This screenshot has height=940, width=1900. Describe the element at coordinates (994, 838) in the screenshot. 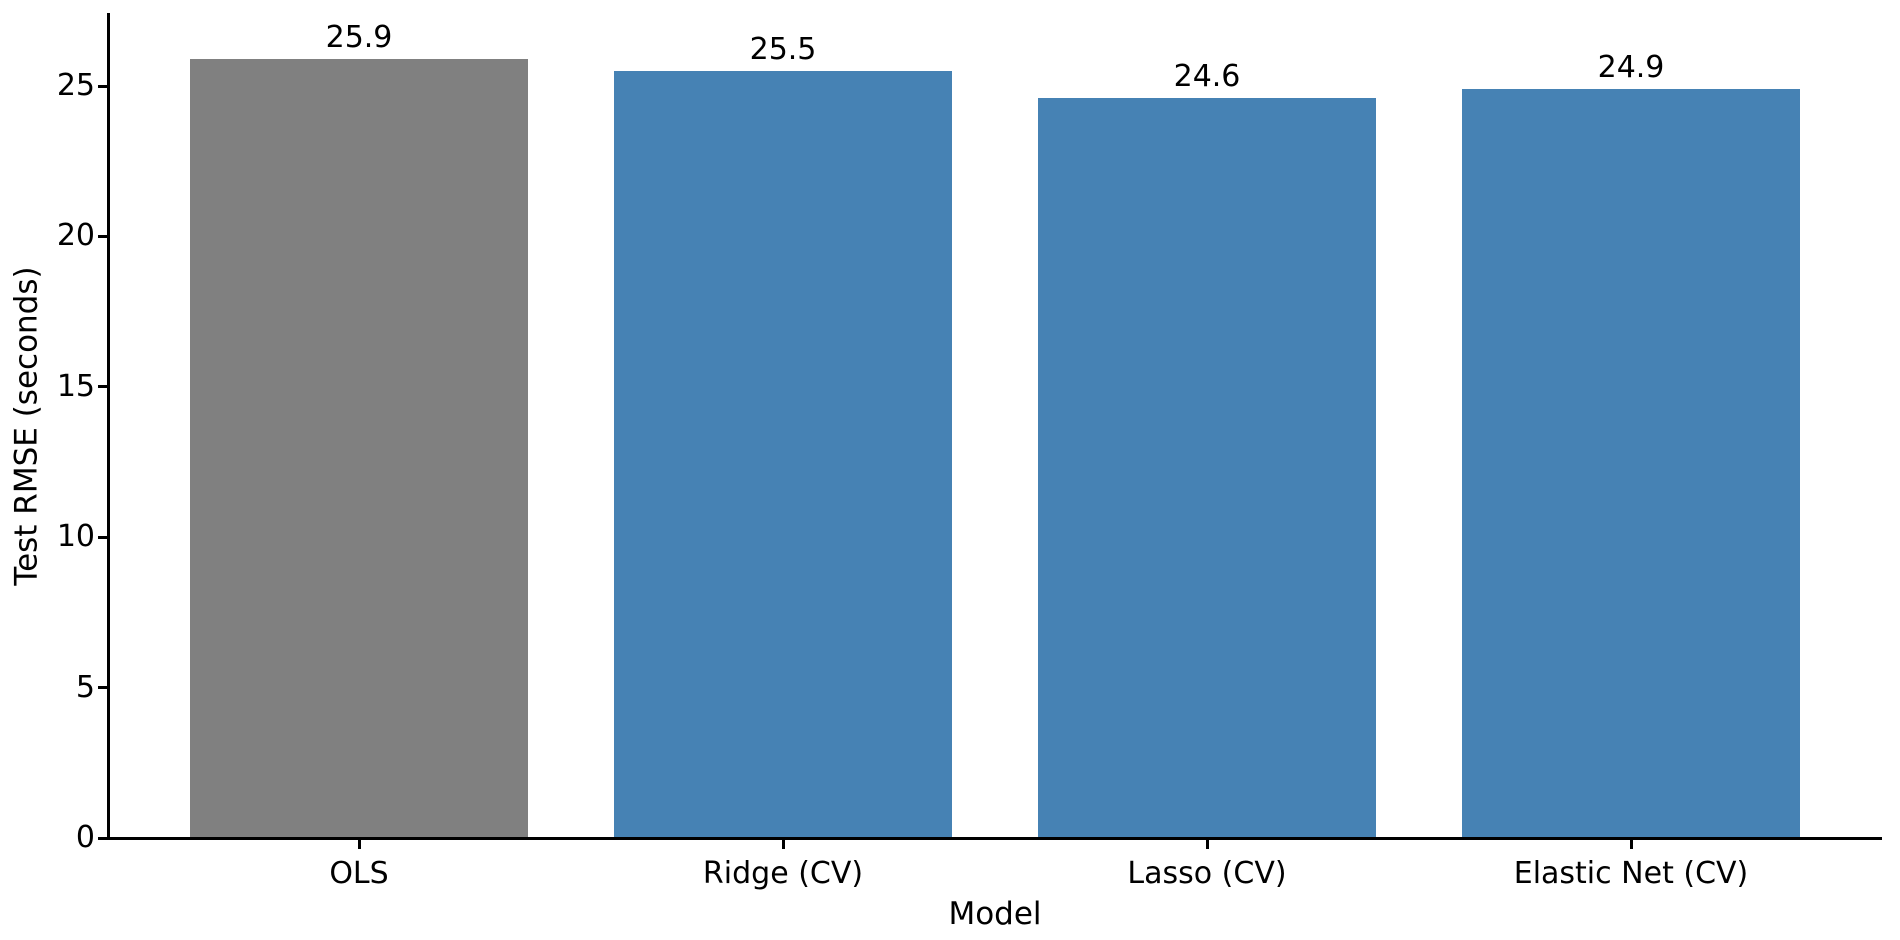

I see `x-axis-line` at that location.